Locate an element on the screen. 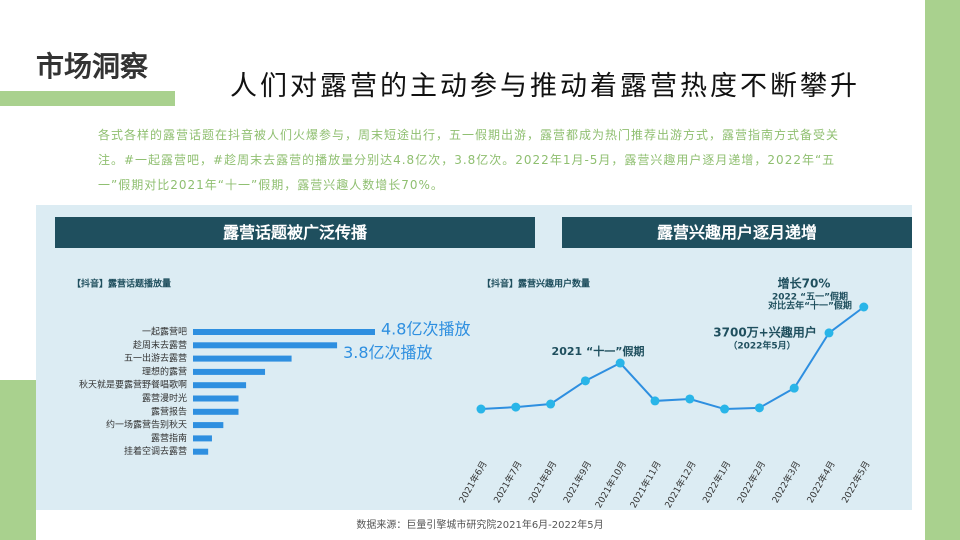 This screenshot has height=540, width=960. source: 数据来源：巨量引擎城市研究院2021年6月-2022年5月 is located at coordinates (480, 525).